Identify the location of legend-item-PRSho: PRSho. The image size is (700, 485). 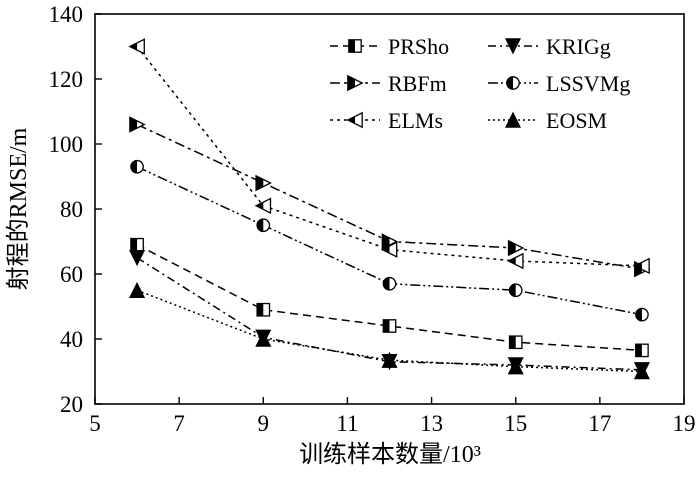
(389, 46).